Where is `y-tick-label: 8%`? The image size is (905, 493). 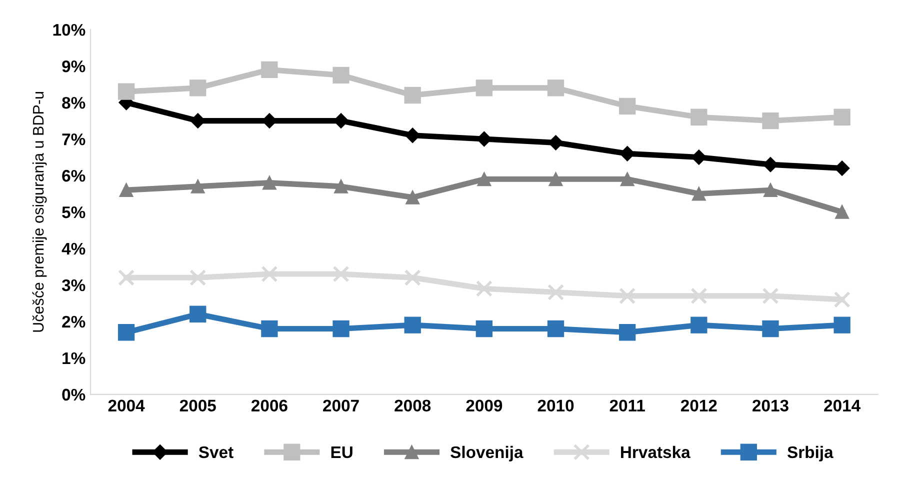
y-tick-label: 8% is located at coordinates (74, 102).